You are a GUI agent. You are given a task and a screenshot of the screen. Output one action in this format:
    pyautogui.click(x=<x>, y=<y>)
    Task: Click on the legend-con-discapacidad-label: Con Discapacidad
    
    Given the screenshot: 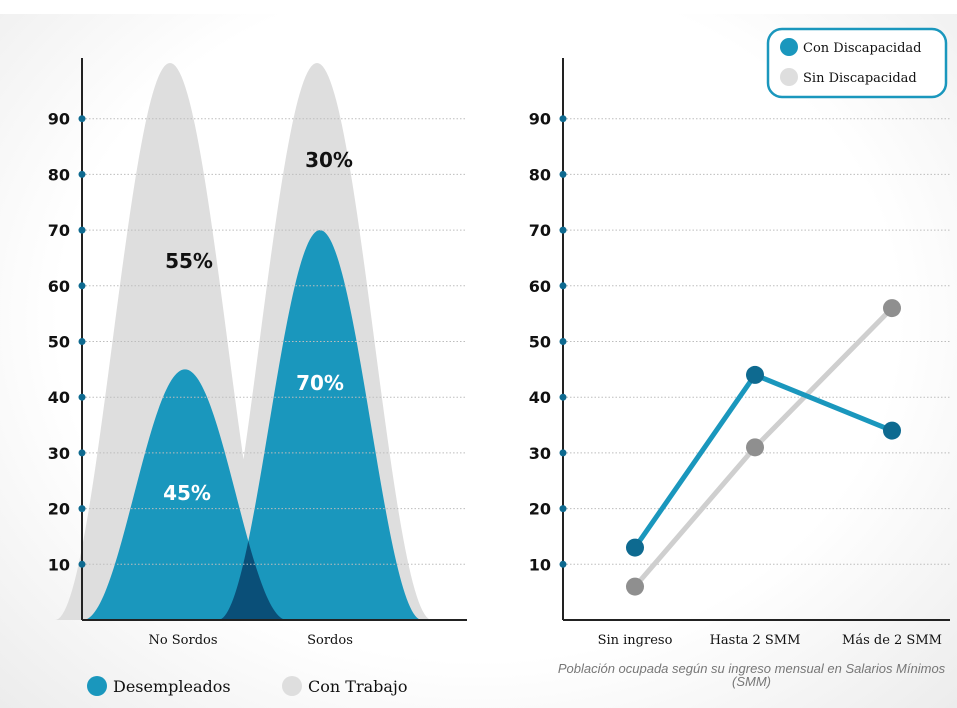 What is the action you would take?
    pyautogui.click(x=862, y=48)
    